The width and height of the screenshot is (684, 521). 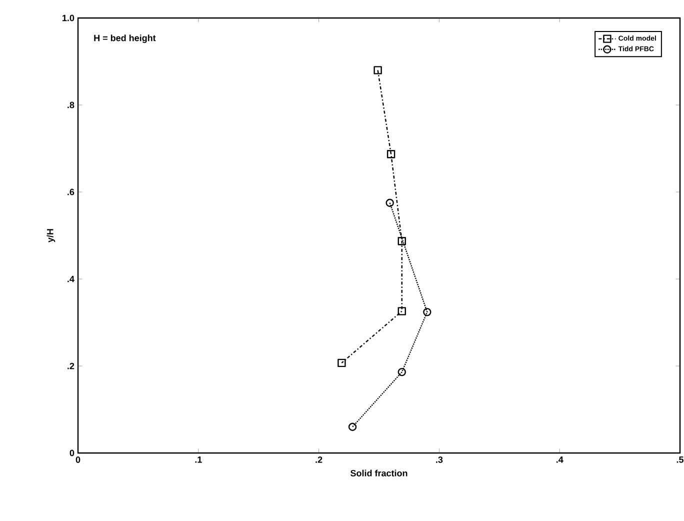 I want to click on x-tick-label: 0, so click(x=78, y=459).